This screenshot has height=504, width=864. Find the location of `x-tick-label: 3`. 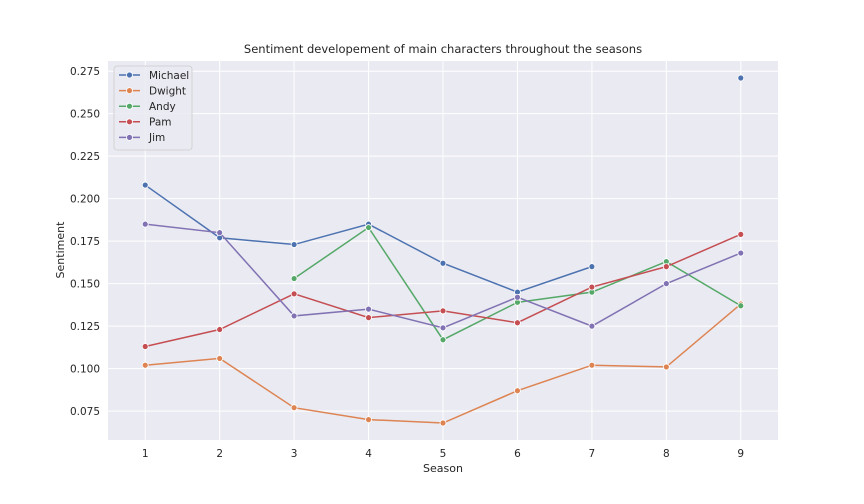

x-tick-label: 3 is located at coordinates (294, 454).